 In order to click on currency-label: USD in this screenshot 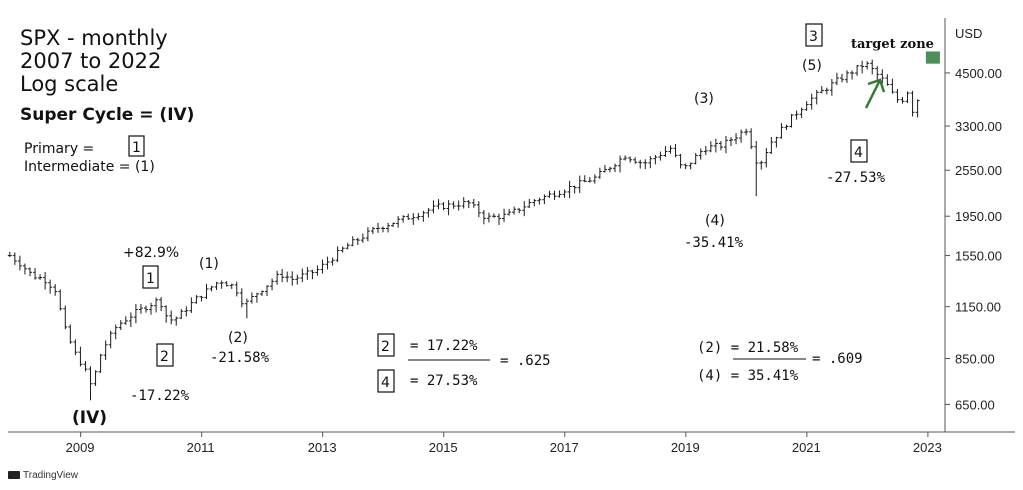, I will do `click(968, 33)`.